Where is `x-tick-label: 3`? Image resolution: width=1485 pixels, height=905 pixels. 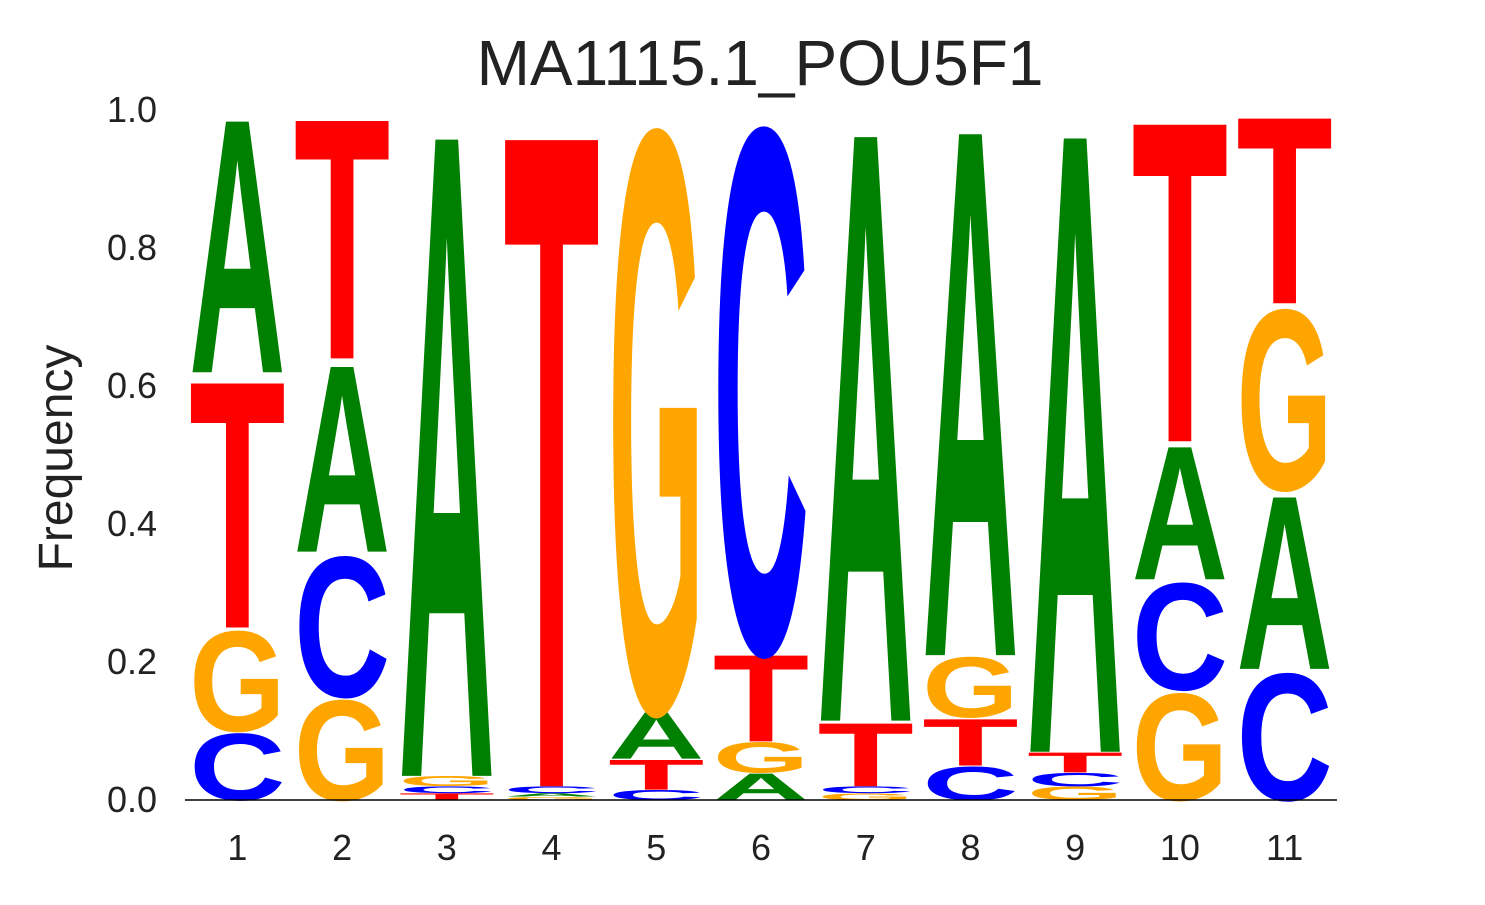
x-tick-label: 3 is located at coordinates (447, 847).